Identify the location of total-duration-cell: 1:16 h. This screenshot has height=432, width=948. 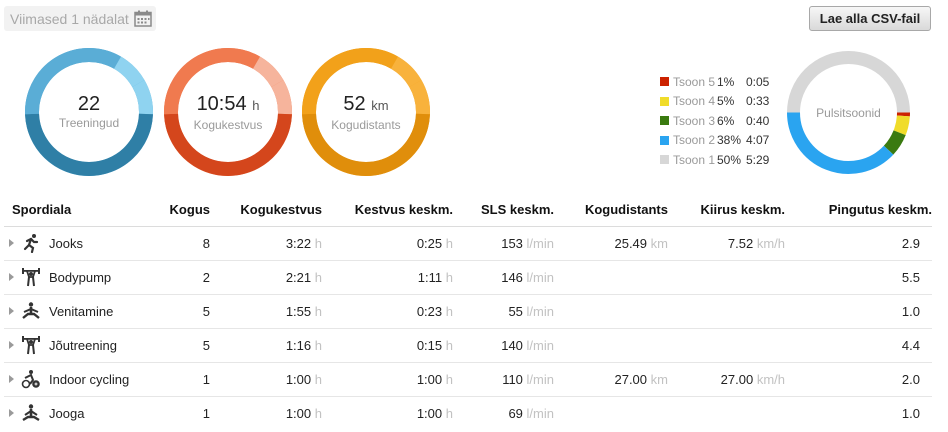
(266, 345).